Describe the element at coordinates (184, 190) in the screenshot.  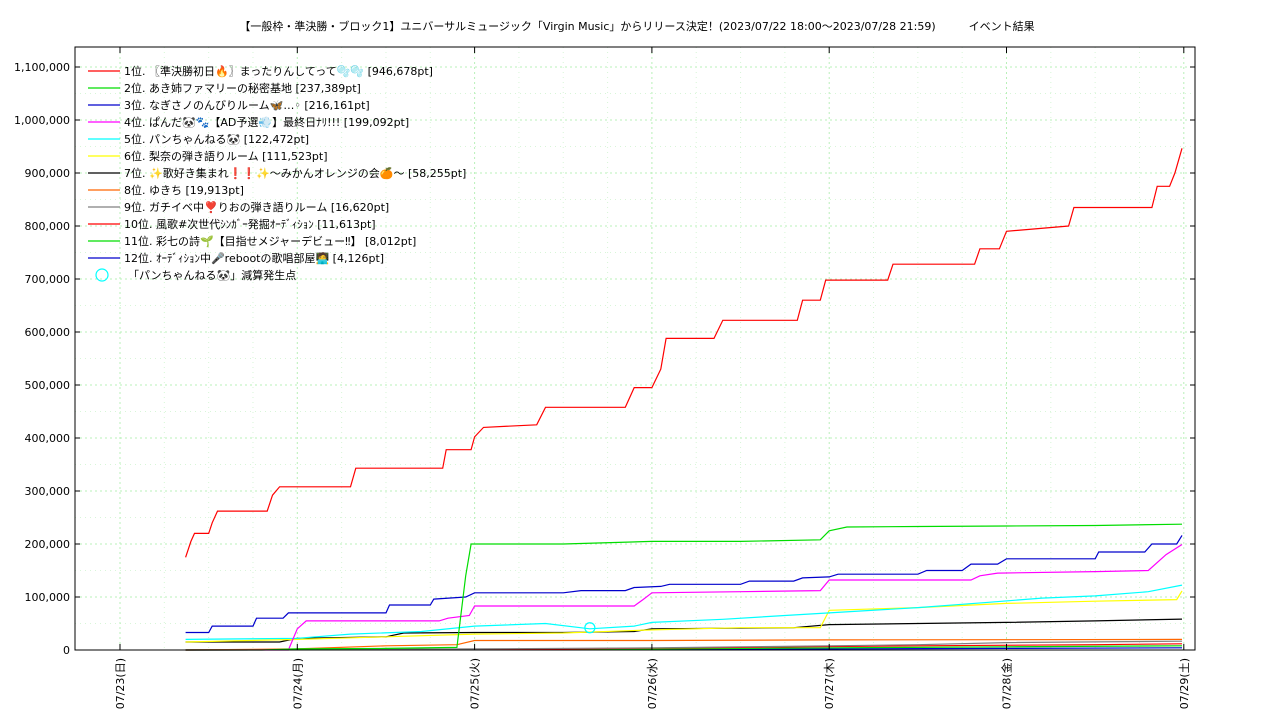
I see `legend-label: 8位. ゆきち [19,913pt]` at that location.